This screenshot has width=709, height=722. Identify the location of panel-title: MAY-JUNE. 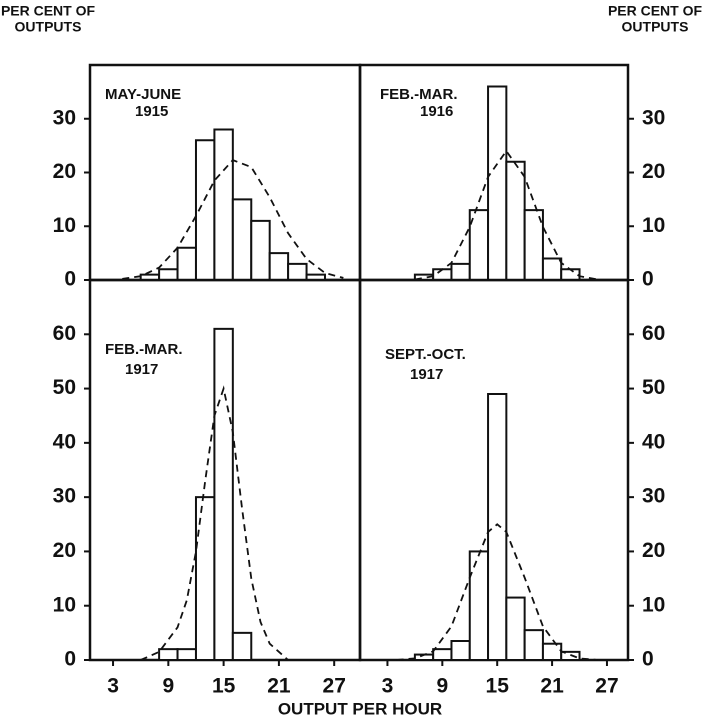
(143, 94).